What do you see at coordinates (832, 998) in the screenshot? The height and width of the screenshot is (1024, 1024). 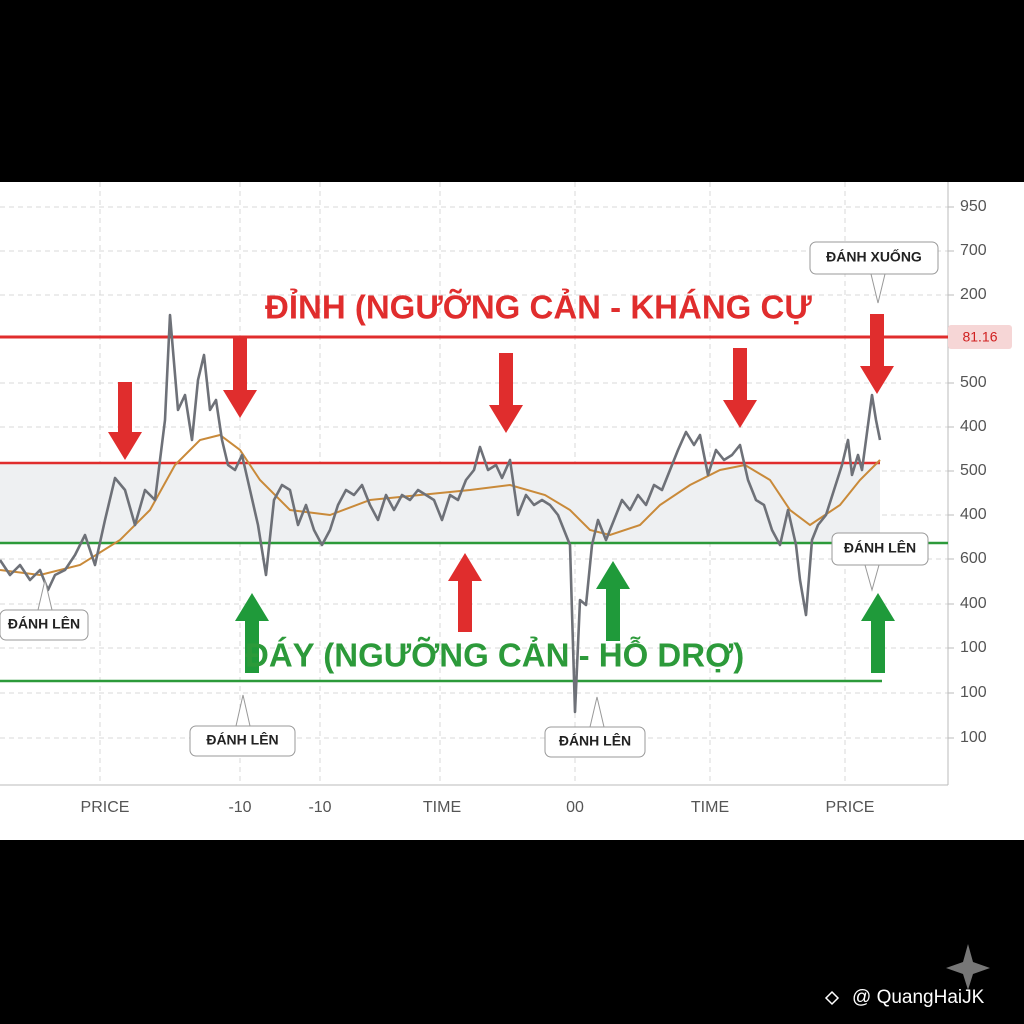 I see `logo-icon` at bounding box center [832, 998].